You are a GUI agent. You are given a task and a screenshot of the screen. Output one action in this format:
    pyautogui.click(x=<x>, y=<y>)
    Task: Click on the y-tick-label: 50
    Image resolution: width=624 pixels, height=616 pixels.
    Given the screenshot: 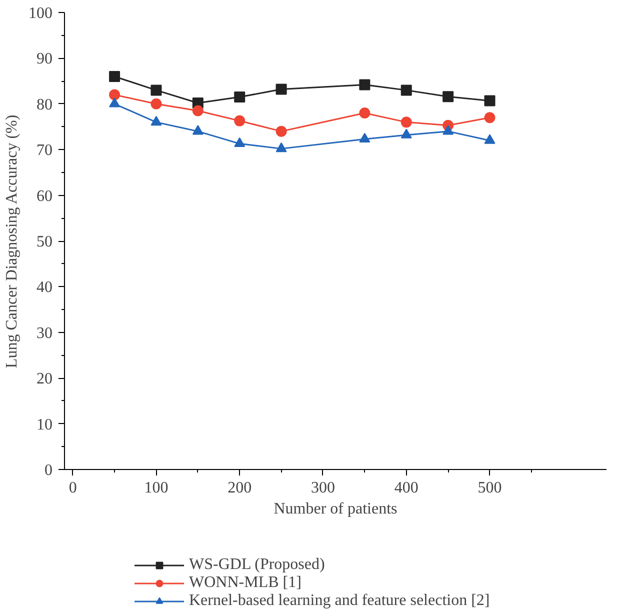 What is the action you would take?
    pyautogui.click(x=44, y=242)
    